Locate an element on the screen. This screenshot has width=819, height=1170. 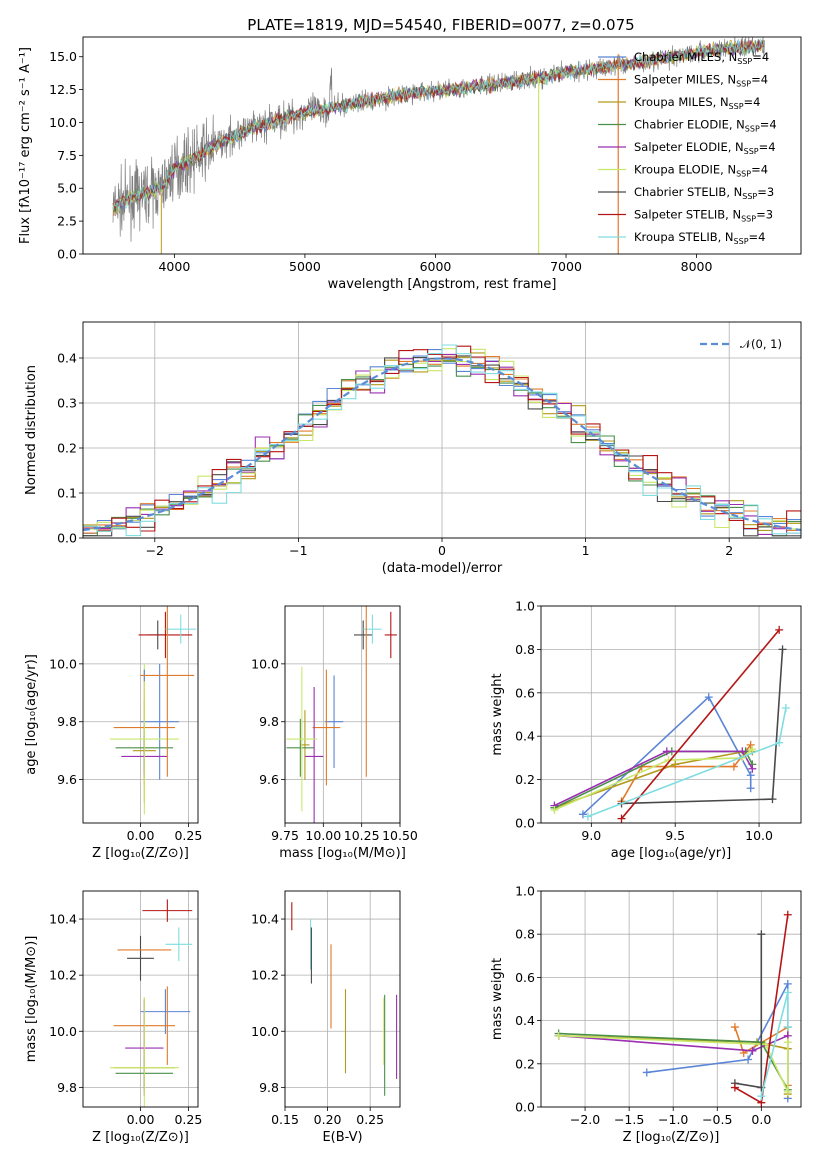
y-axis-label: mass [log₁₀(M/M⊙)] is located at coordinates (31, 999).